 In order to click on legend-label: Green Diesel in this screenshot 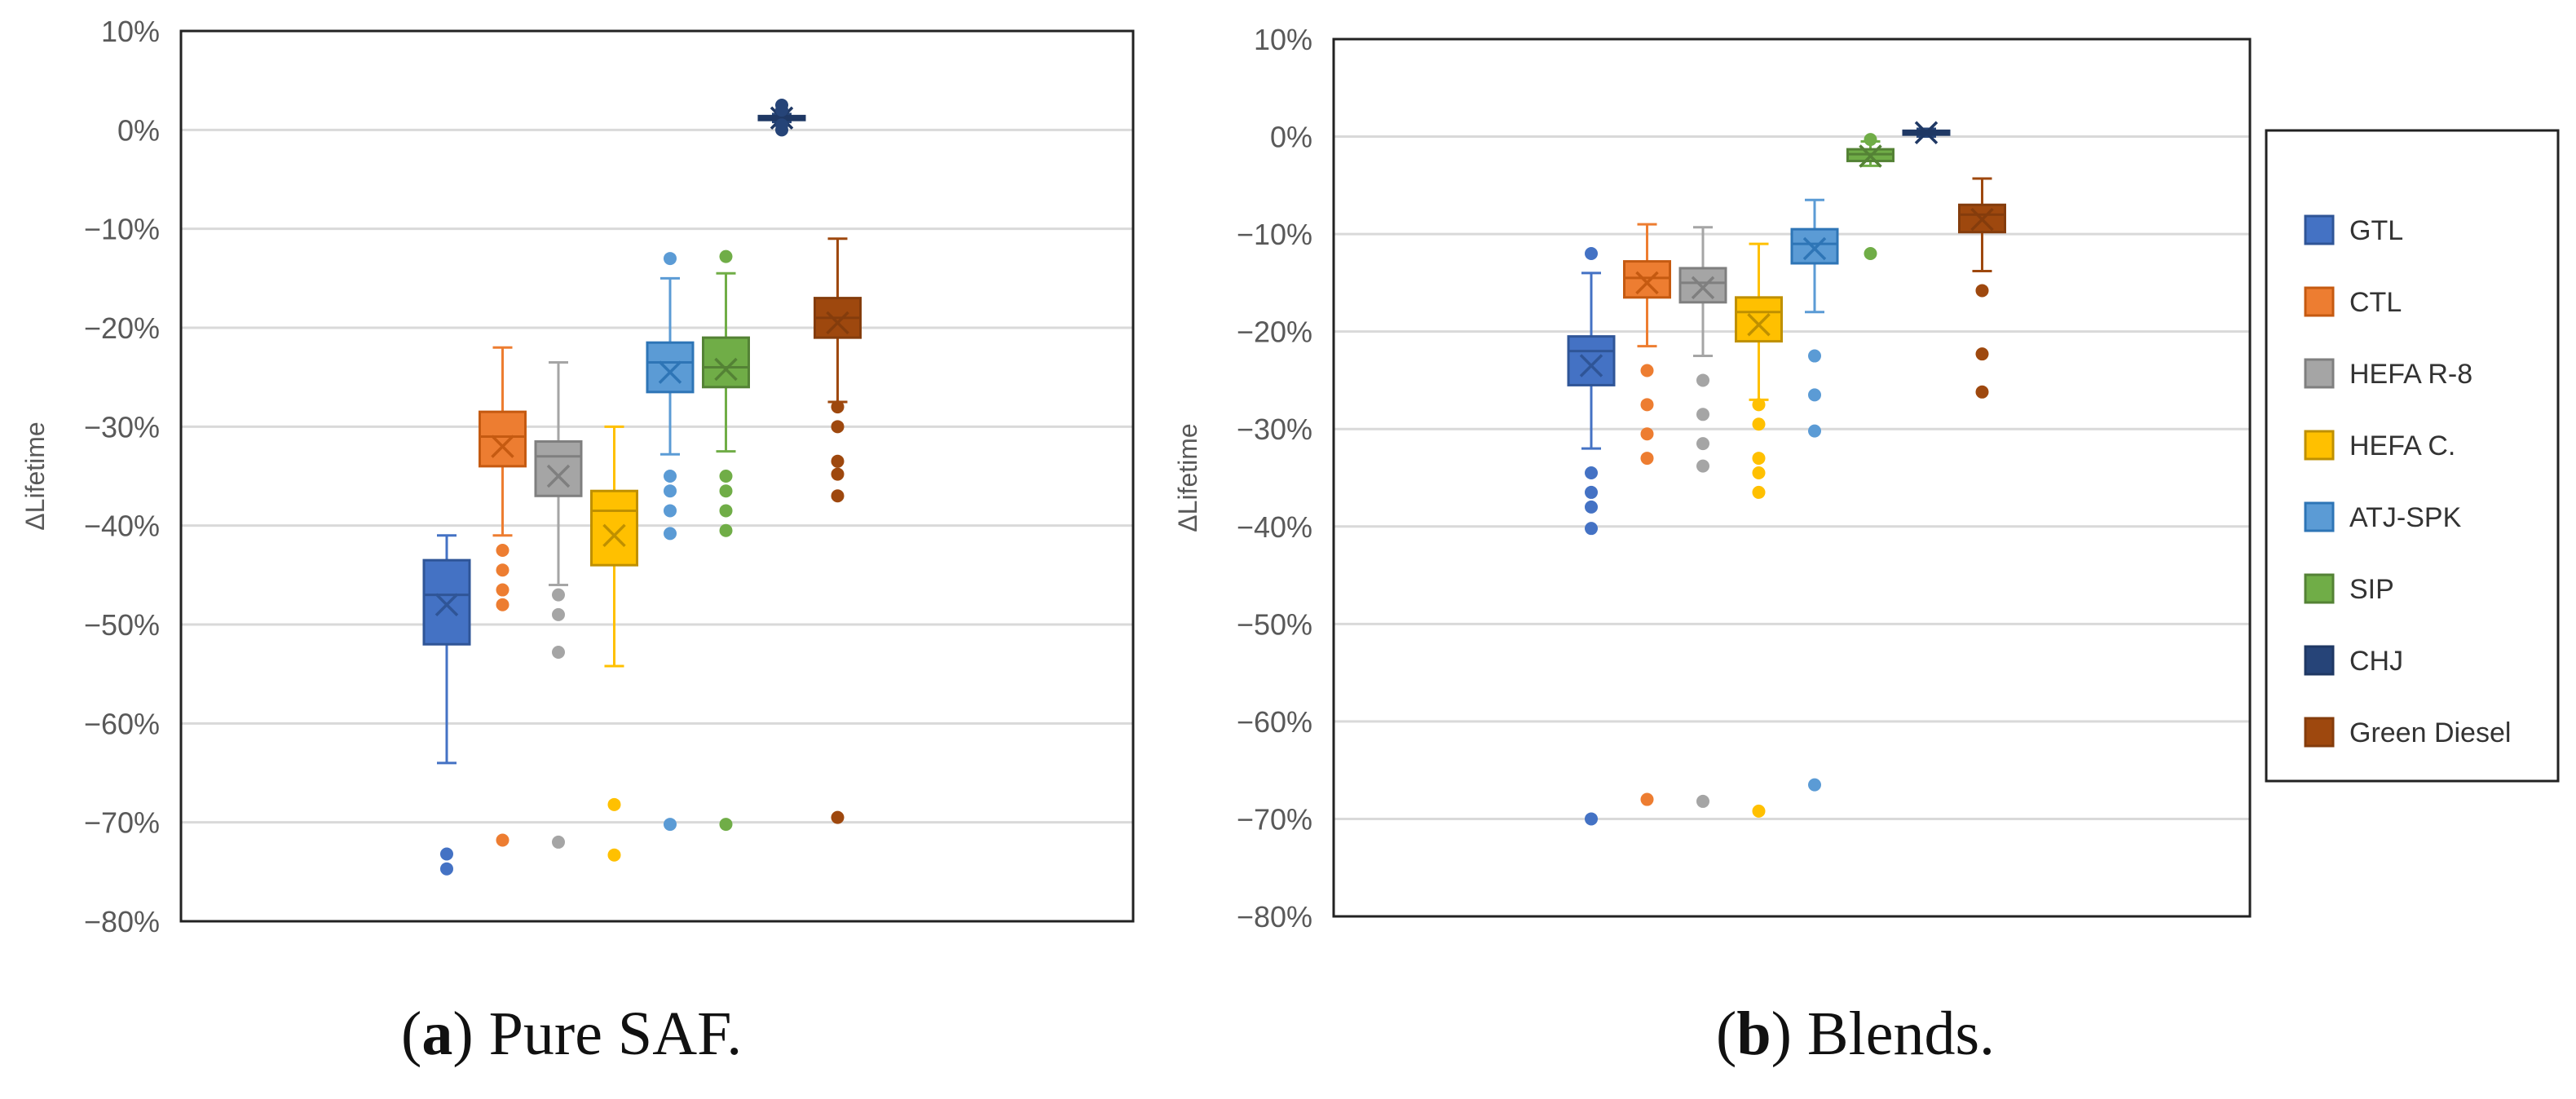, I will do `click(2430, 733)`.